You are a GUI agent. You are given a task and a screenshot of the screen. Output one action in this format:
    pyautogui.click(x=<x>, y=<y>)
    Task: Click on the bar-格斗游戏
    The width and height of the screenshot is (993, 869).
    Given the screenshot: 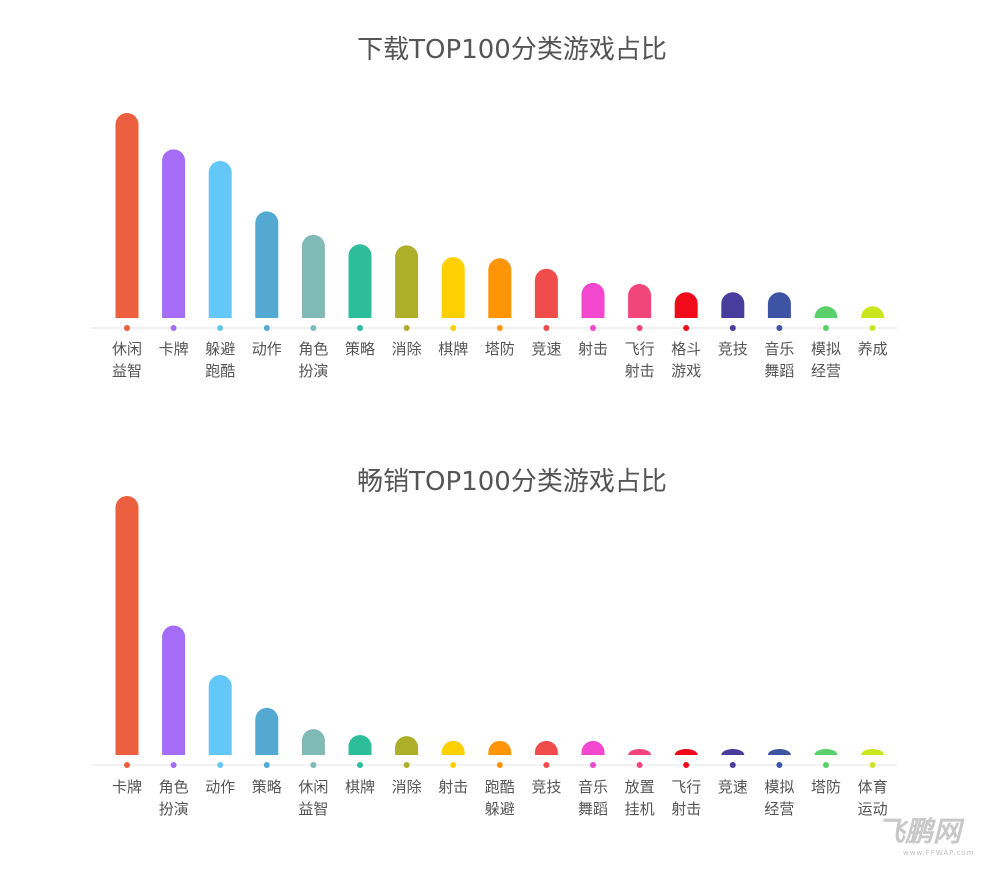 What is the action you would take?
    pyautogui.click(x=686, y=305)
    